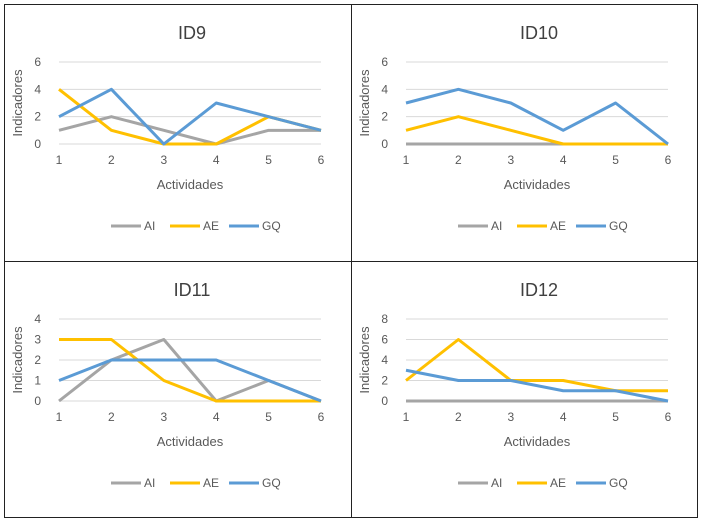  What do you see at coordinates (539, 33) in the screenshot?
I see `chart-title: ID10` at bounding box center [539, 33].